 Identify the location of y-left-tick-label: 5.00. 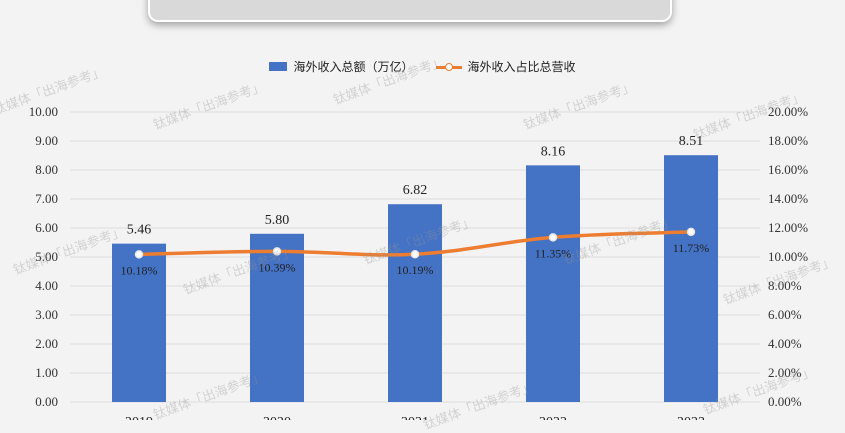
(46, 256).